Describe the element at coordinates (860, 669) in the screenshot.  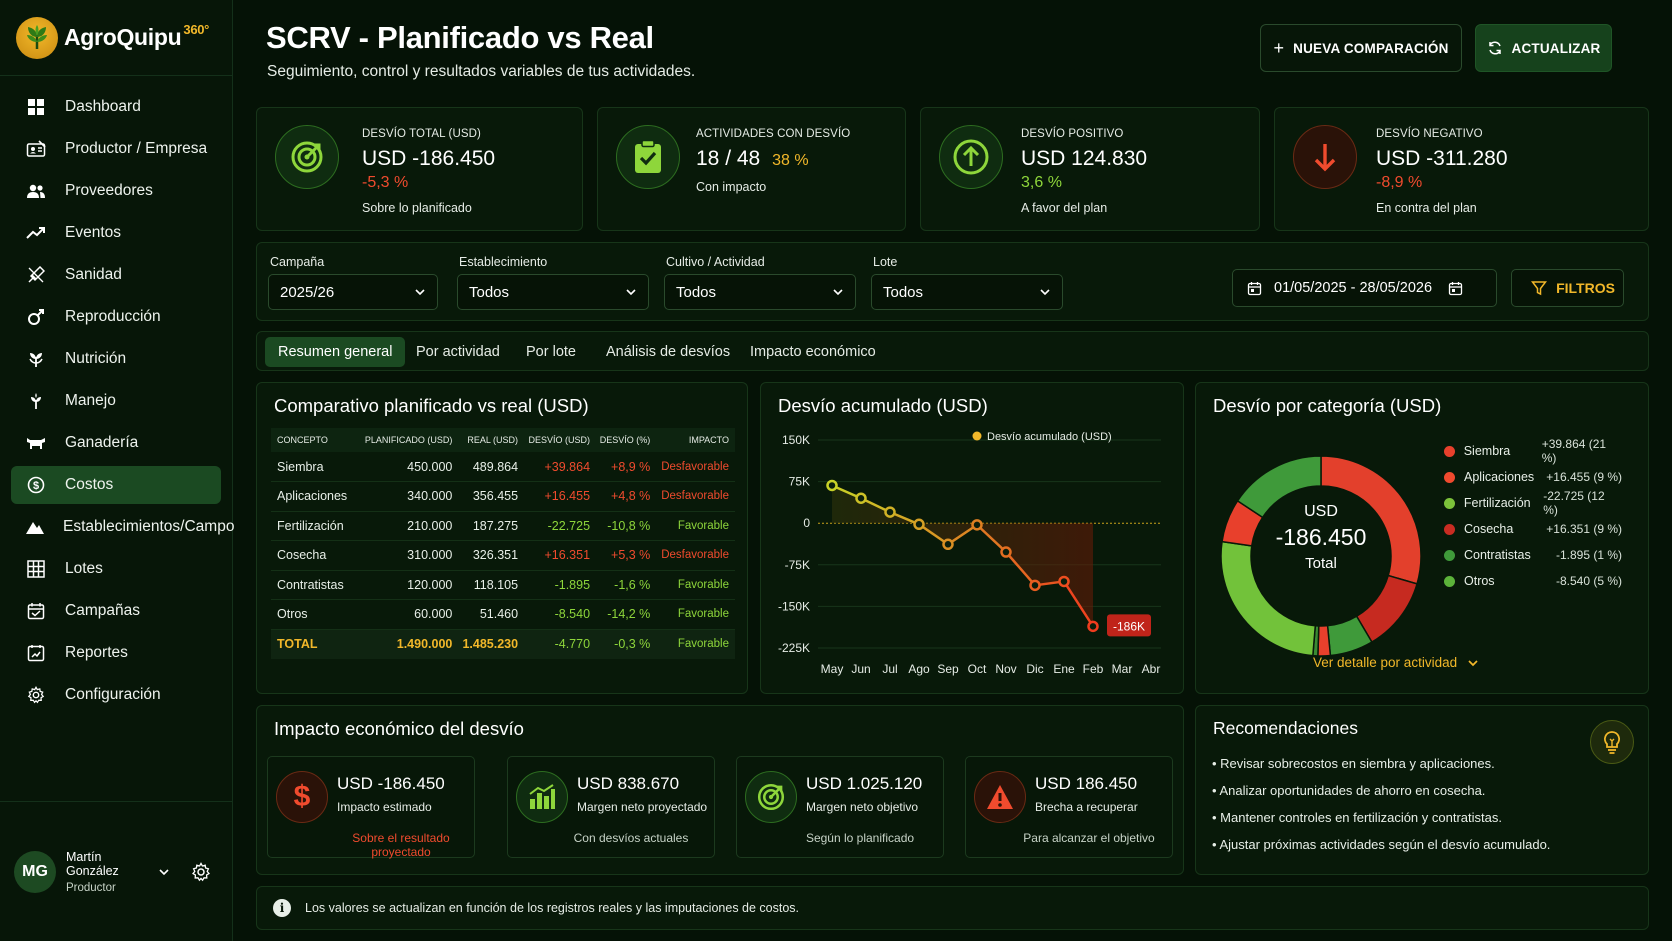
I see `x-tick-label: Jun` at that location.